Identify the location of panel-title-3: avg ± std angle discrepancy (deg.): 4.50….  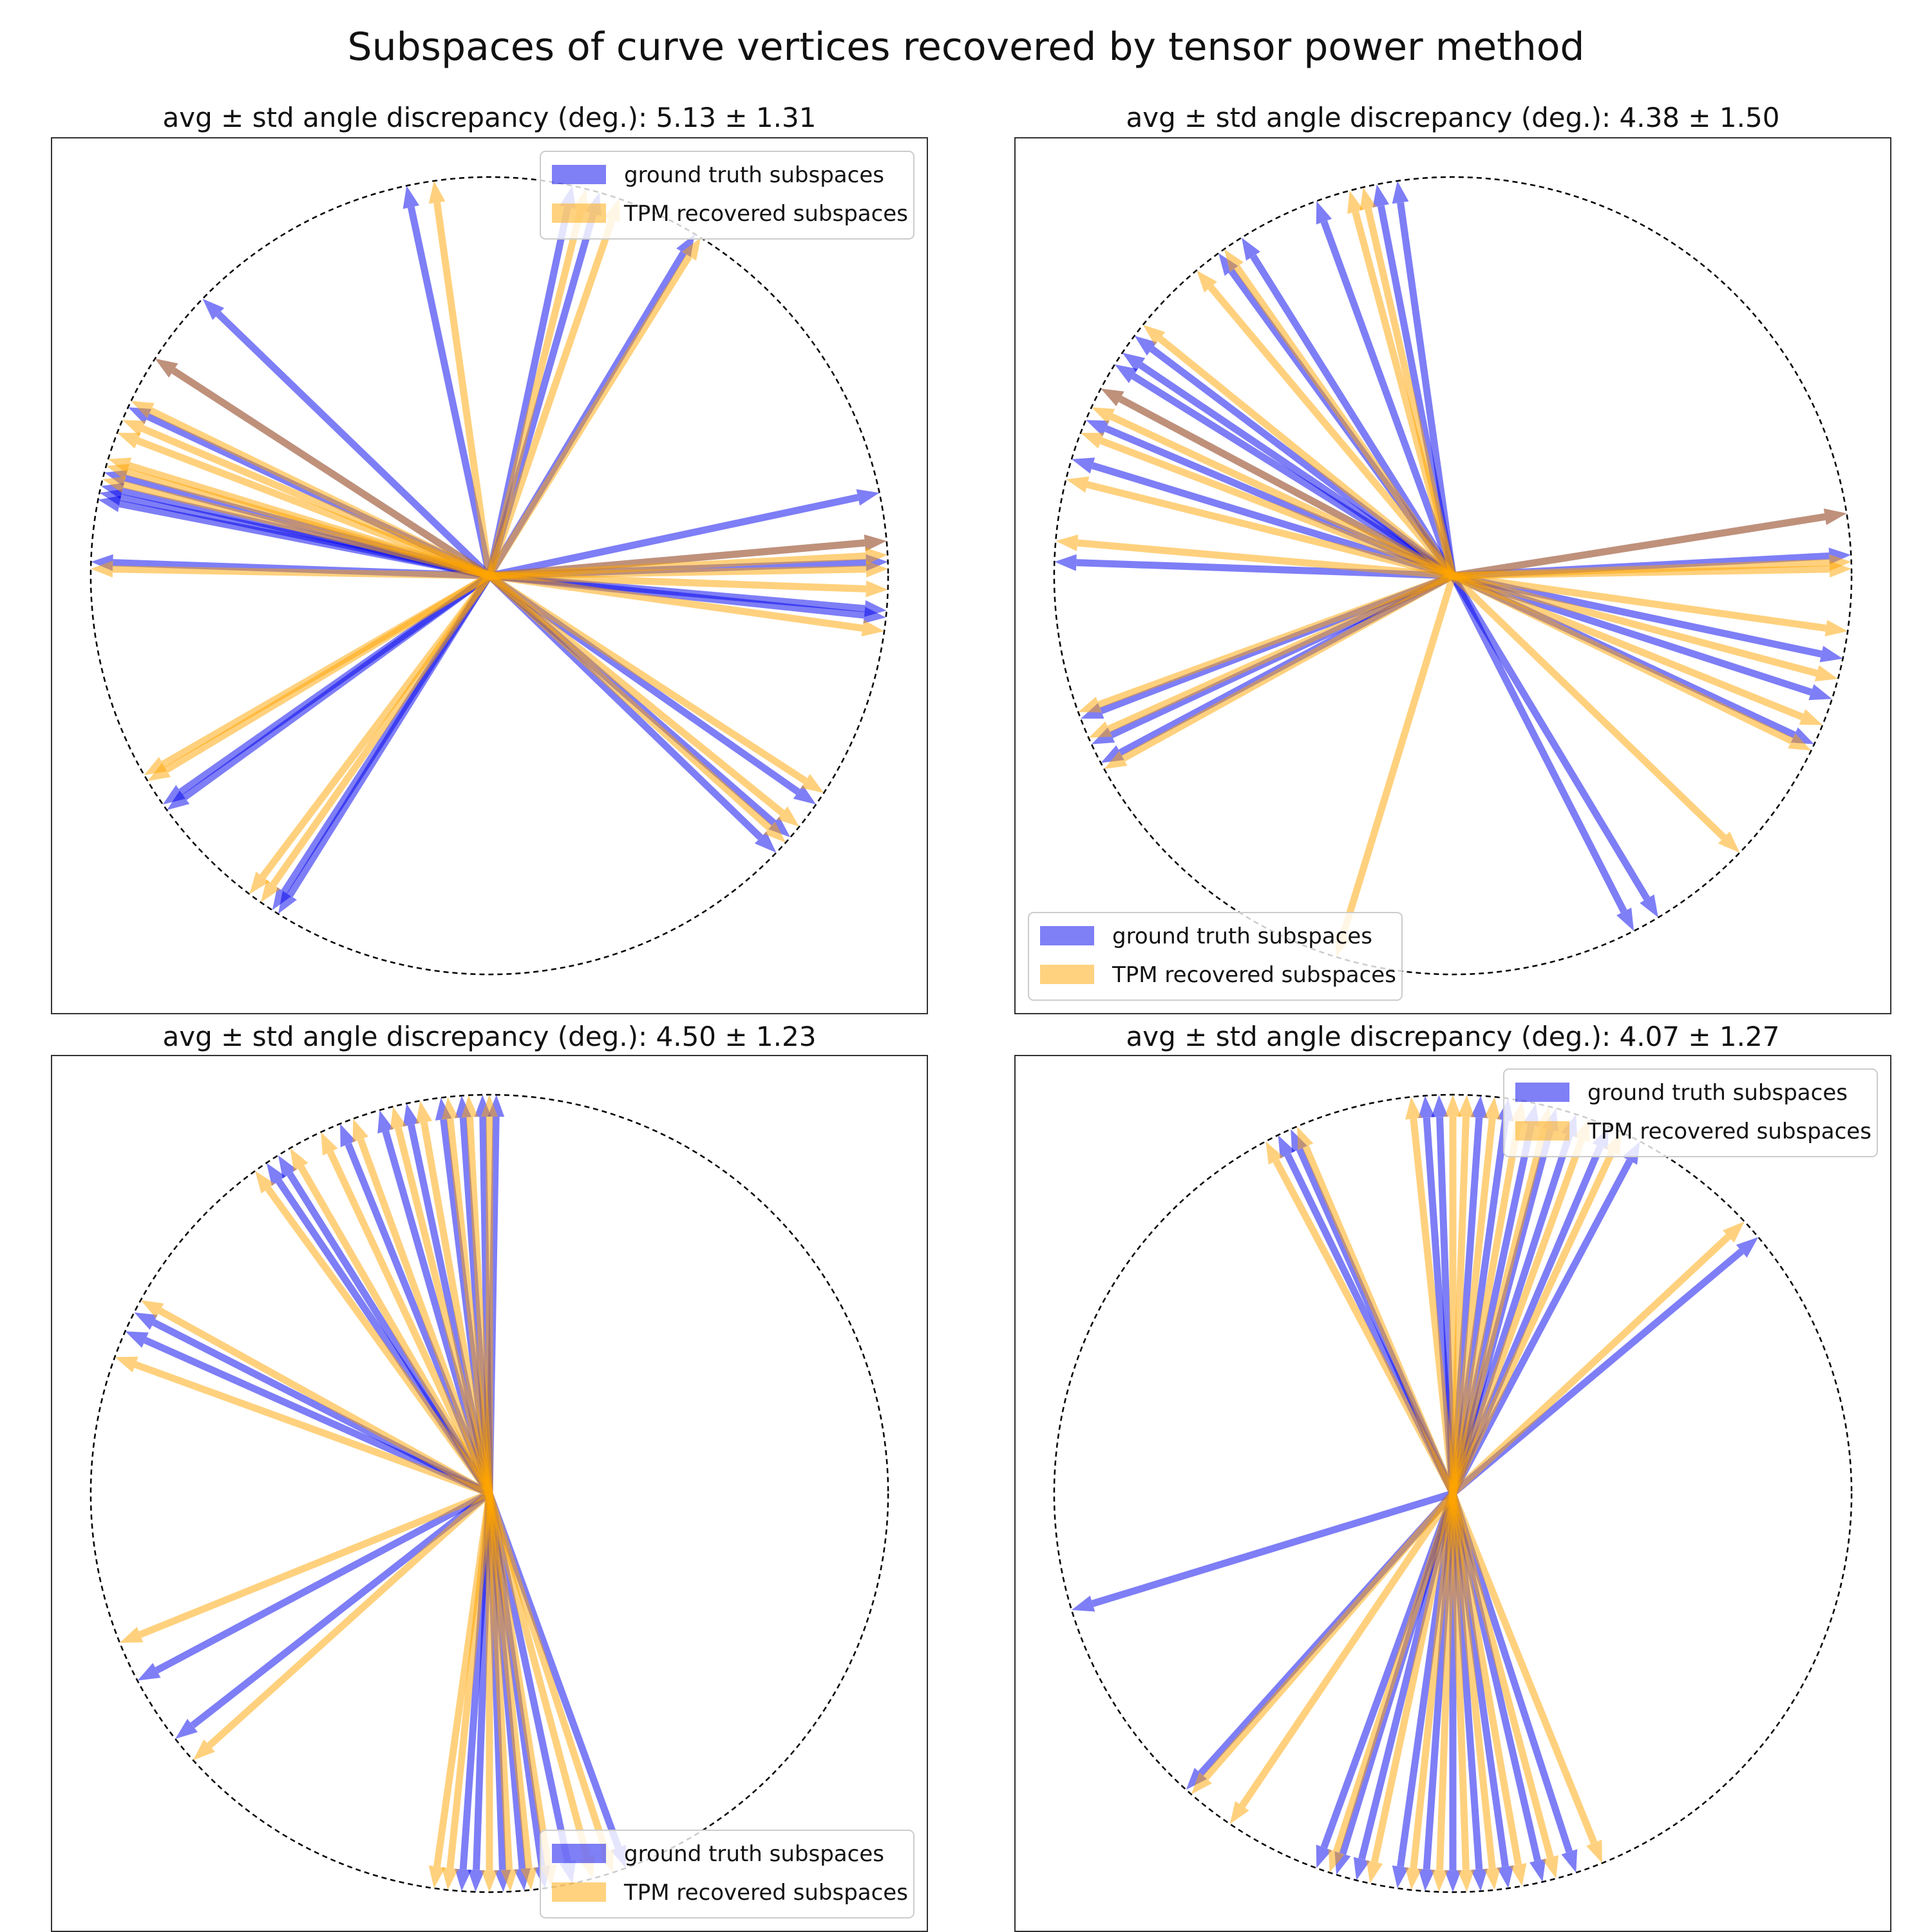
(490, 1036).